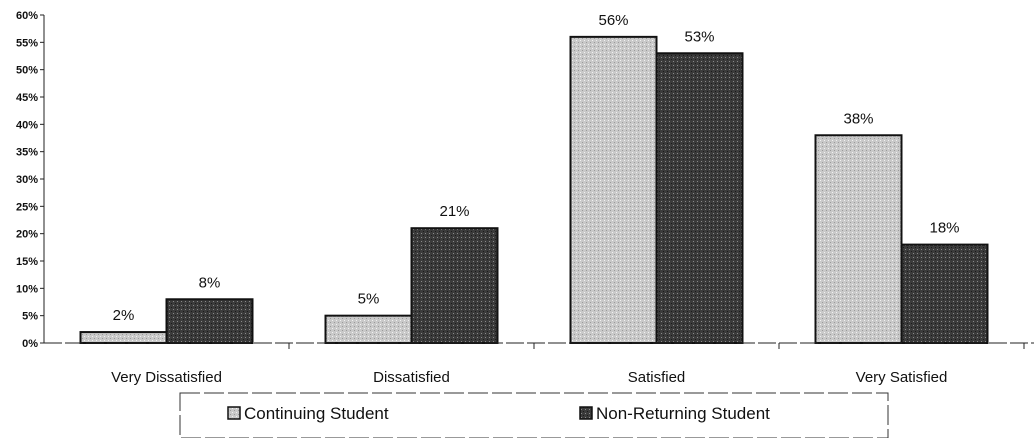 This screenshot has height=438, width=1034. Describe the element at coordinates (27, 71) in the screenshot. I see `y-tick-label: 50%` at that location.